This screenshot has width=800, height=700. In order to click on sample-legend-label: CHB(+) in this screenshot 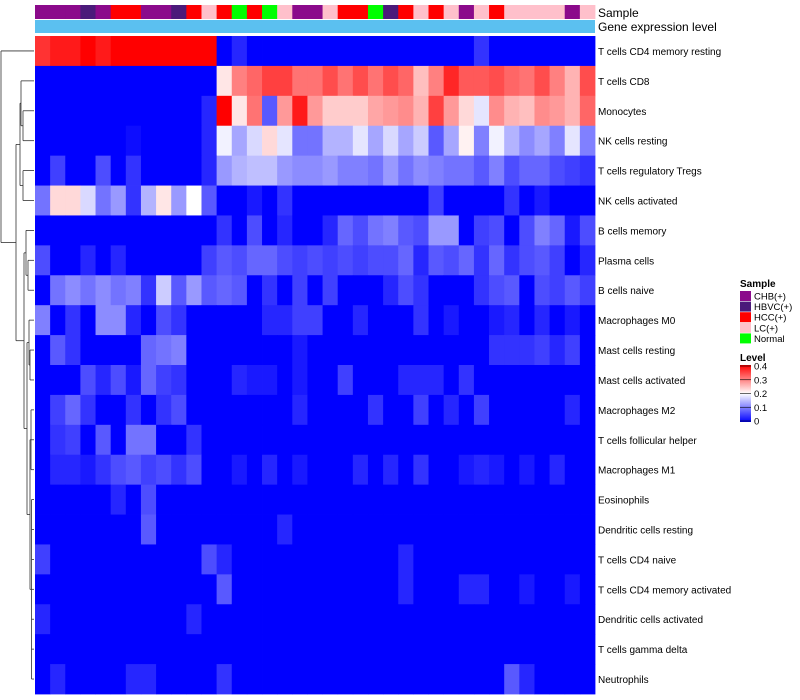, I will do `click(770, 297)`.